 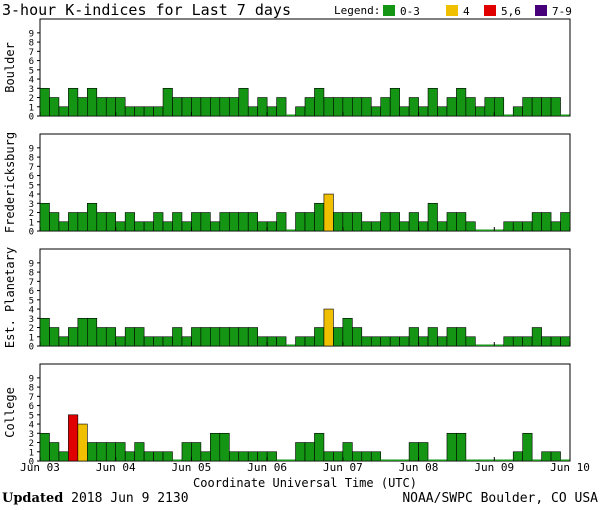 I want to click on panel-label-college: College, so click(x=10, y=412).